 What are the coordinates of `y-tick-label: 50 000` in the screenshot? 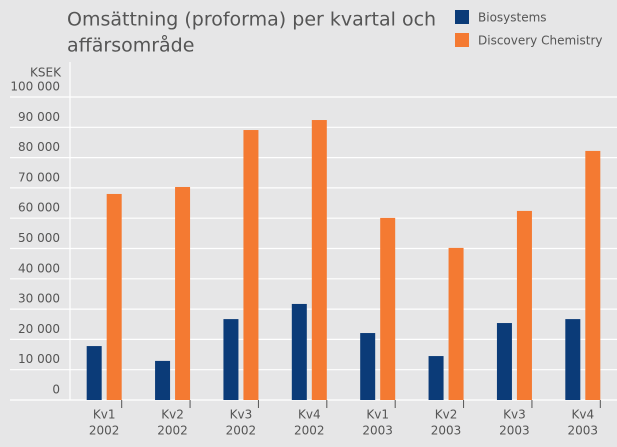 It's located at (39, 238).